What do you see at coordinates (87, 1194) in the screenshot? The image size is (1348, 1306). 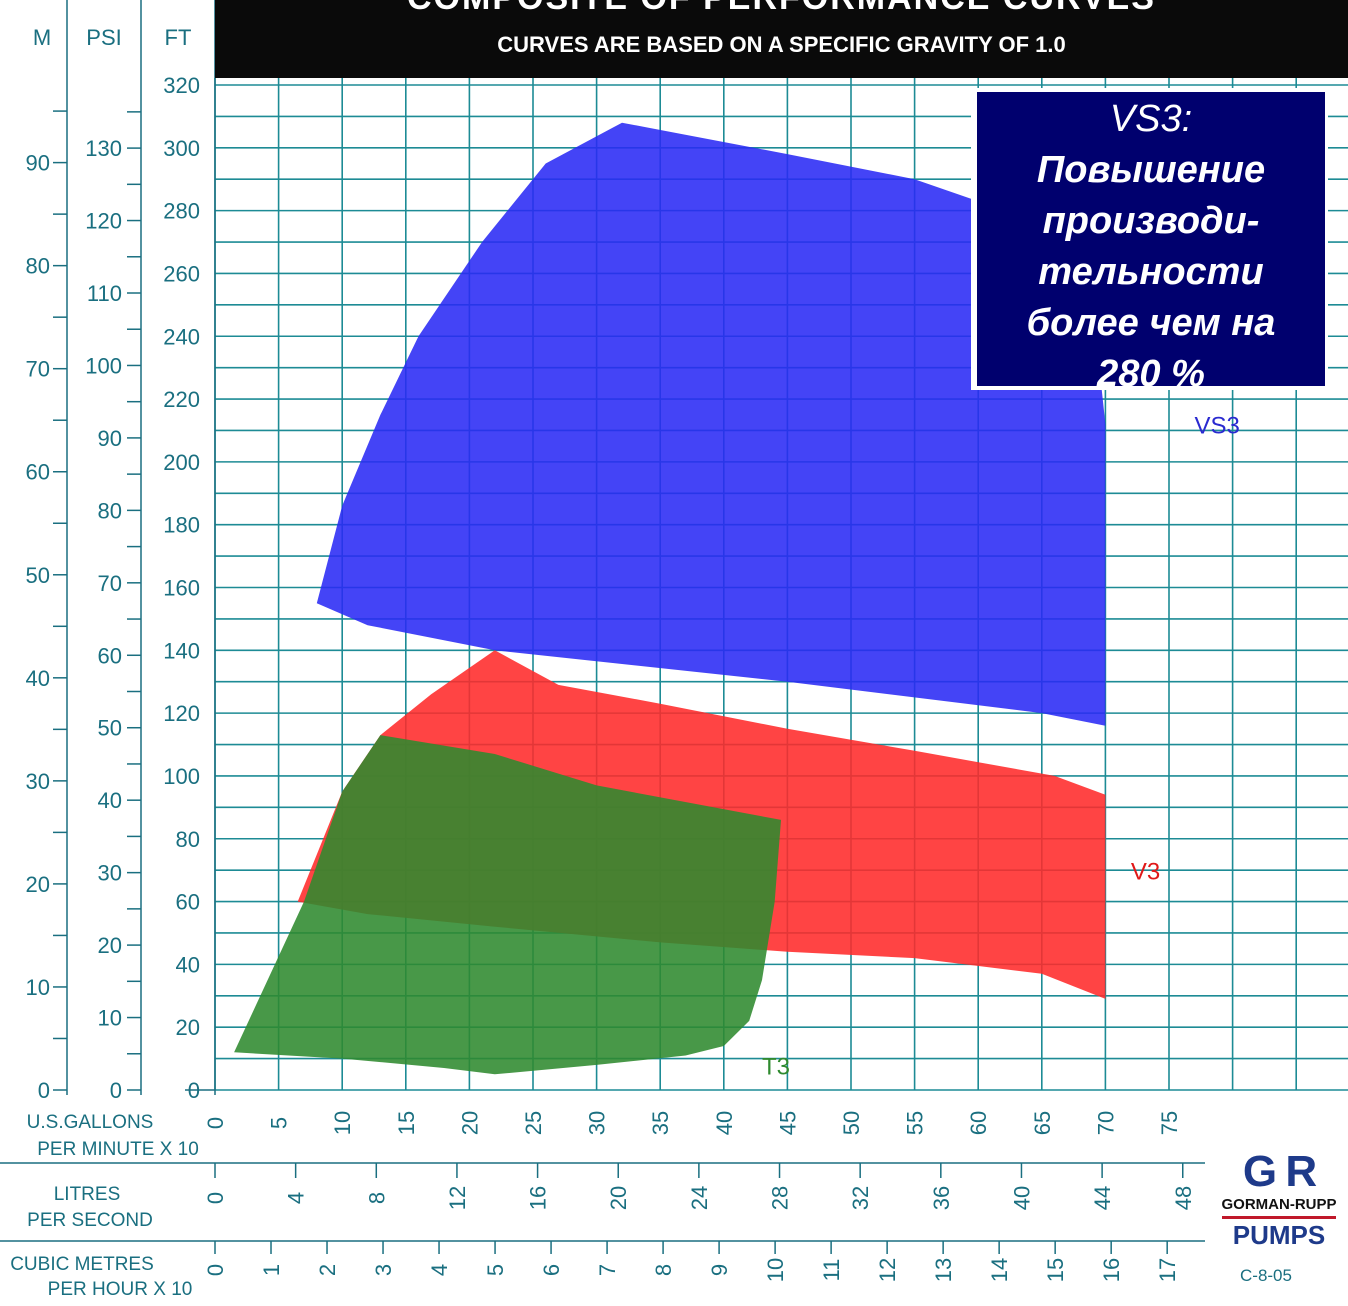 I see `x-axis-title-lps: LITRES` at bounding box center [87, 1194].